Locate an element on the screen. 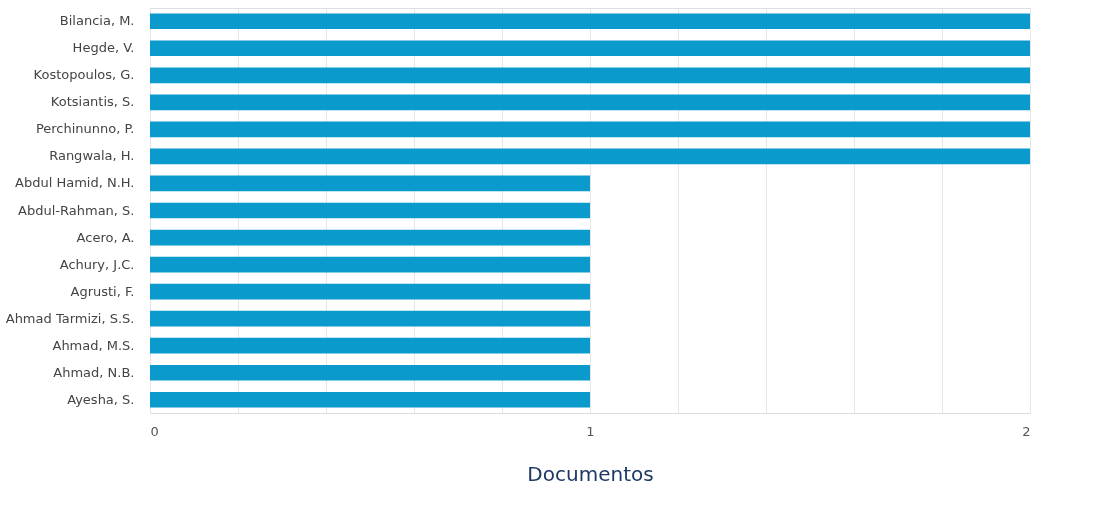 The height and width of the screenshot is (515, 1108). y-tick-label: Abdul-Rahman, S. is located at coordinates (76, 210).